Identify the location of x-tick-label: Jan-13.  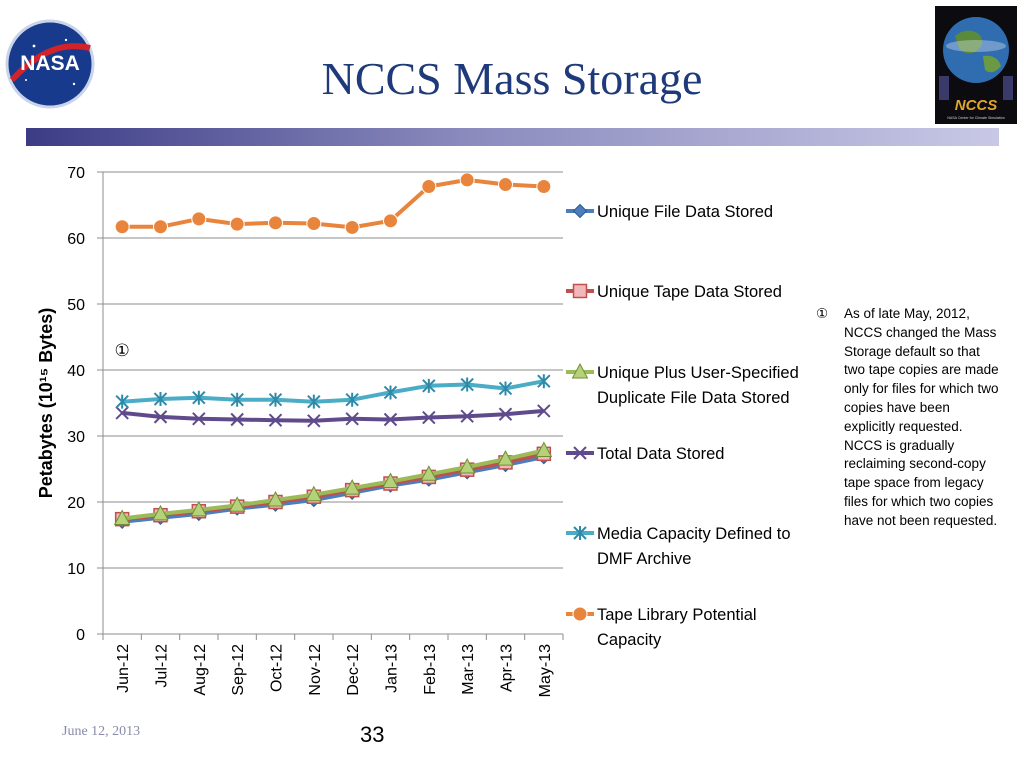
(392, 668).